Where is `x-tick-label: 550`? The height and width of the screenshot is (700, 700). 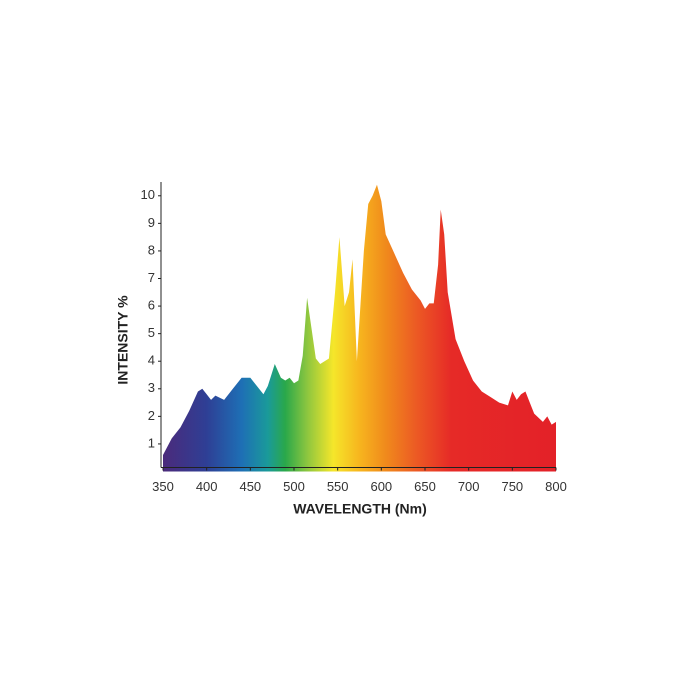
x-tick-label: 550 is located at coordinates (338, 486).